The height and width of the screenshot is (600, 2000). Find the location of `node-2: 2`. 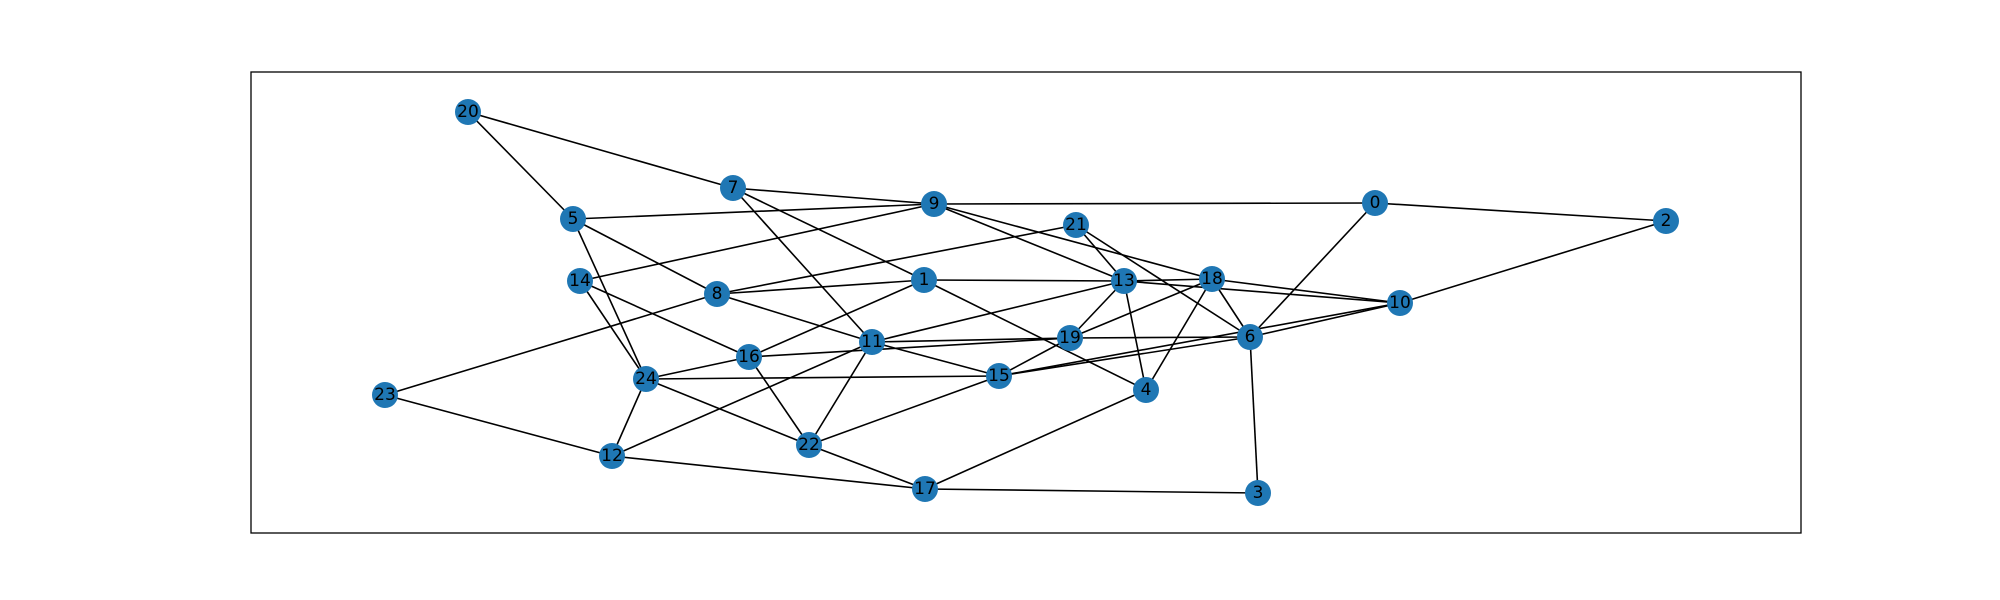

node-2: 2 is located at coordinates (1666, 221).